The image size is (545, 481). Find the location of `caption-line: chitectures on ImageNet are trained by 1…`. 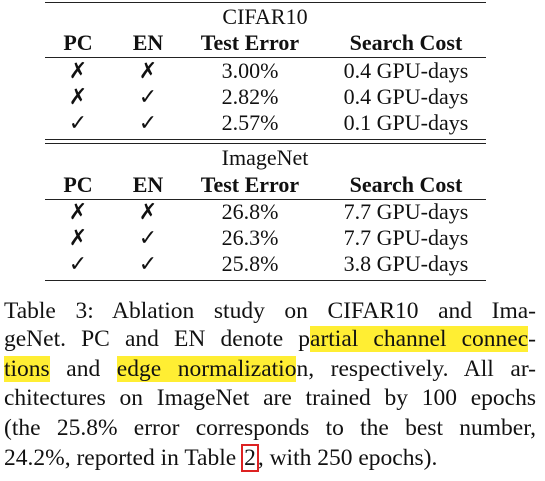

caption-line: chitectures on ImageNet are trained by 1… is located at coordinates (270, 398).